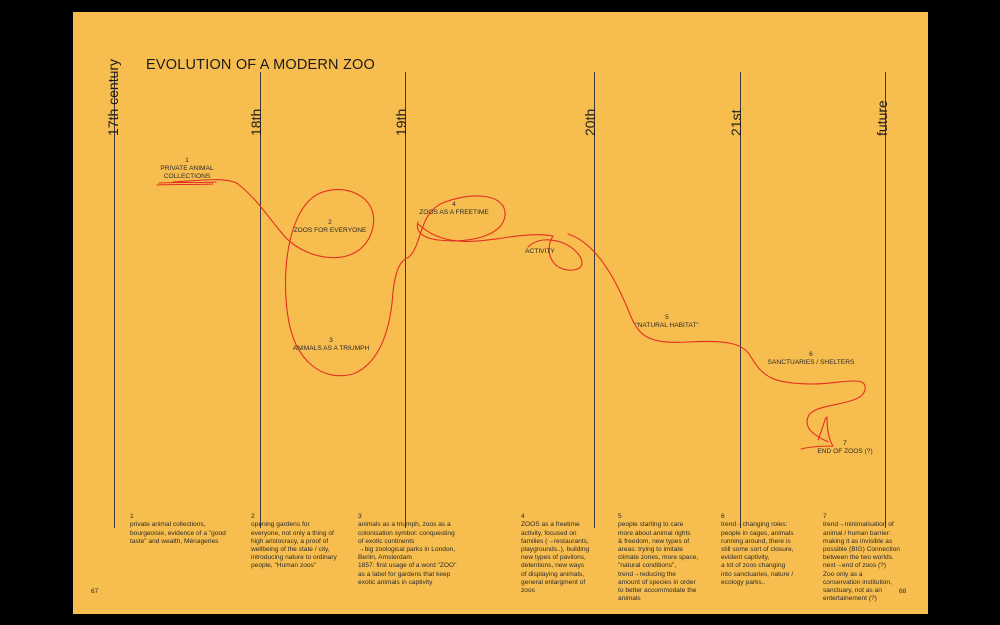 The height and width of the screenshot is (625, 1000). What do you see at coordinates (405, 300) in the screenshot?
I see `era-line-19th` at bounding box center [405, 300].